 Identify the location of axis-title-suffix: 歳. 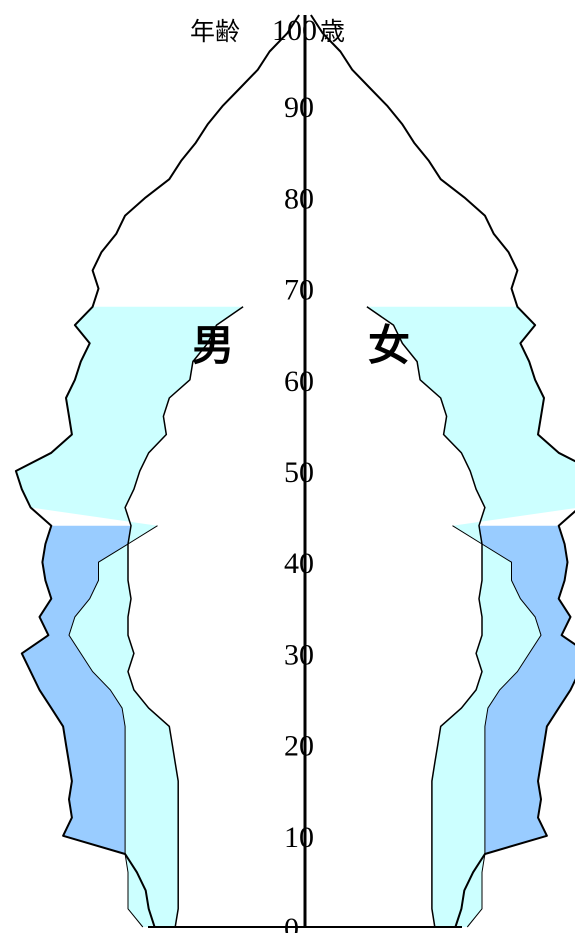
(332, 31).